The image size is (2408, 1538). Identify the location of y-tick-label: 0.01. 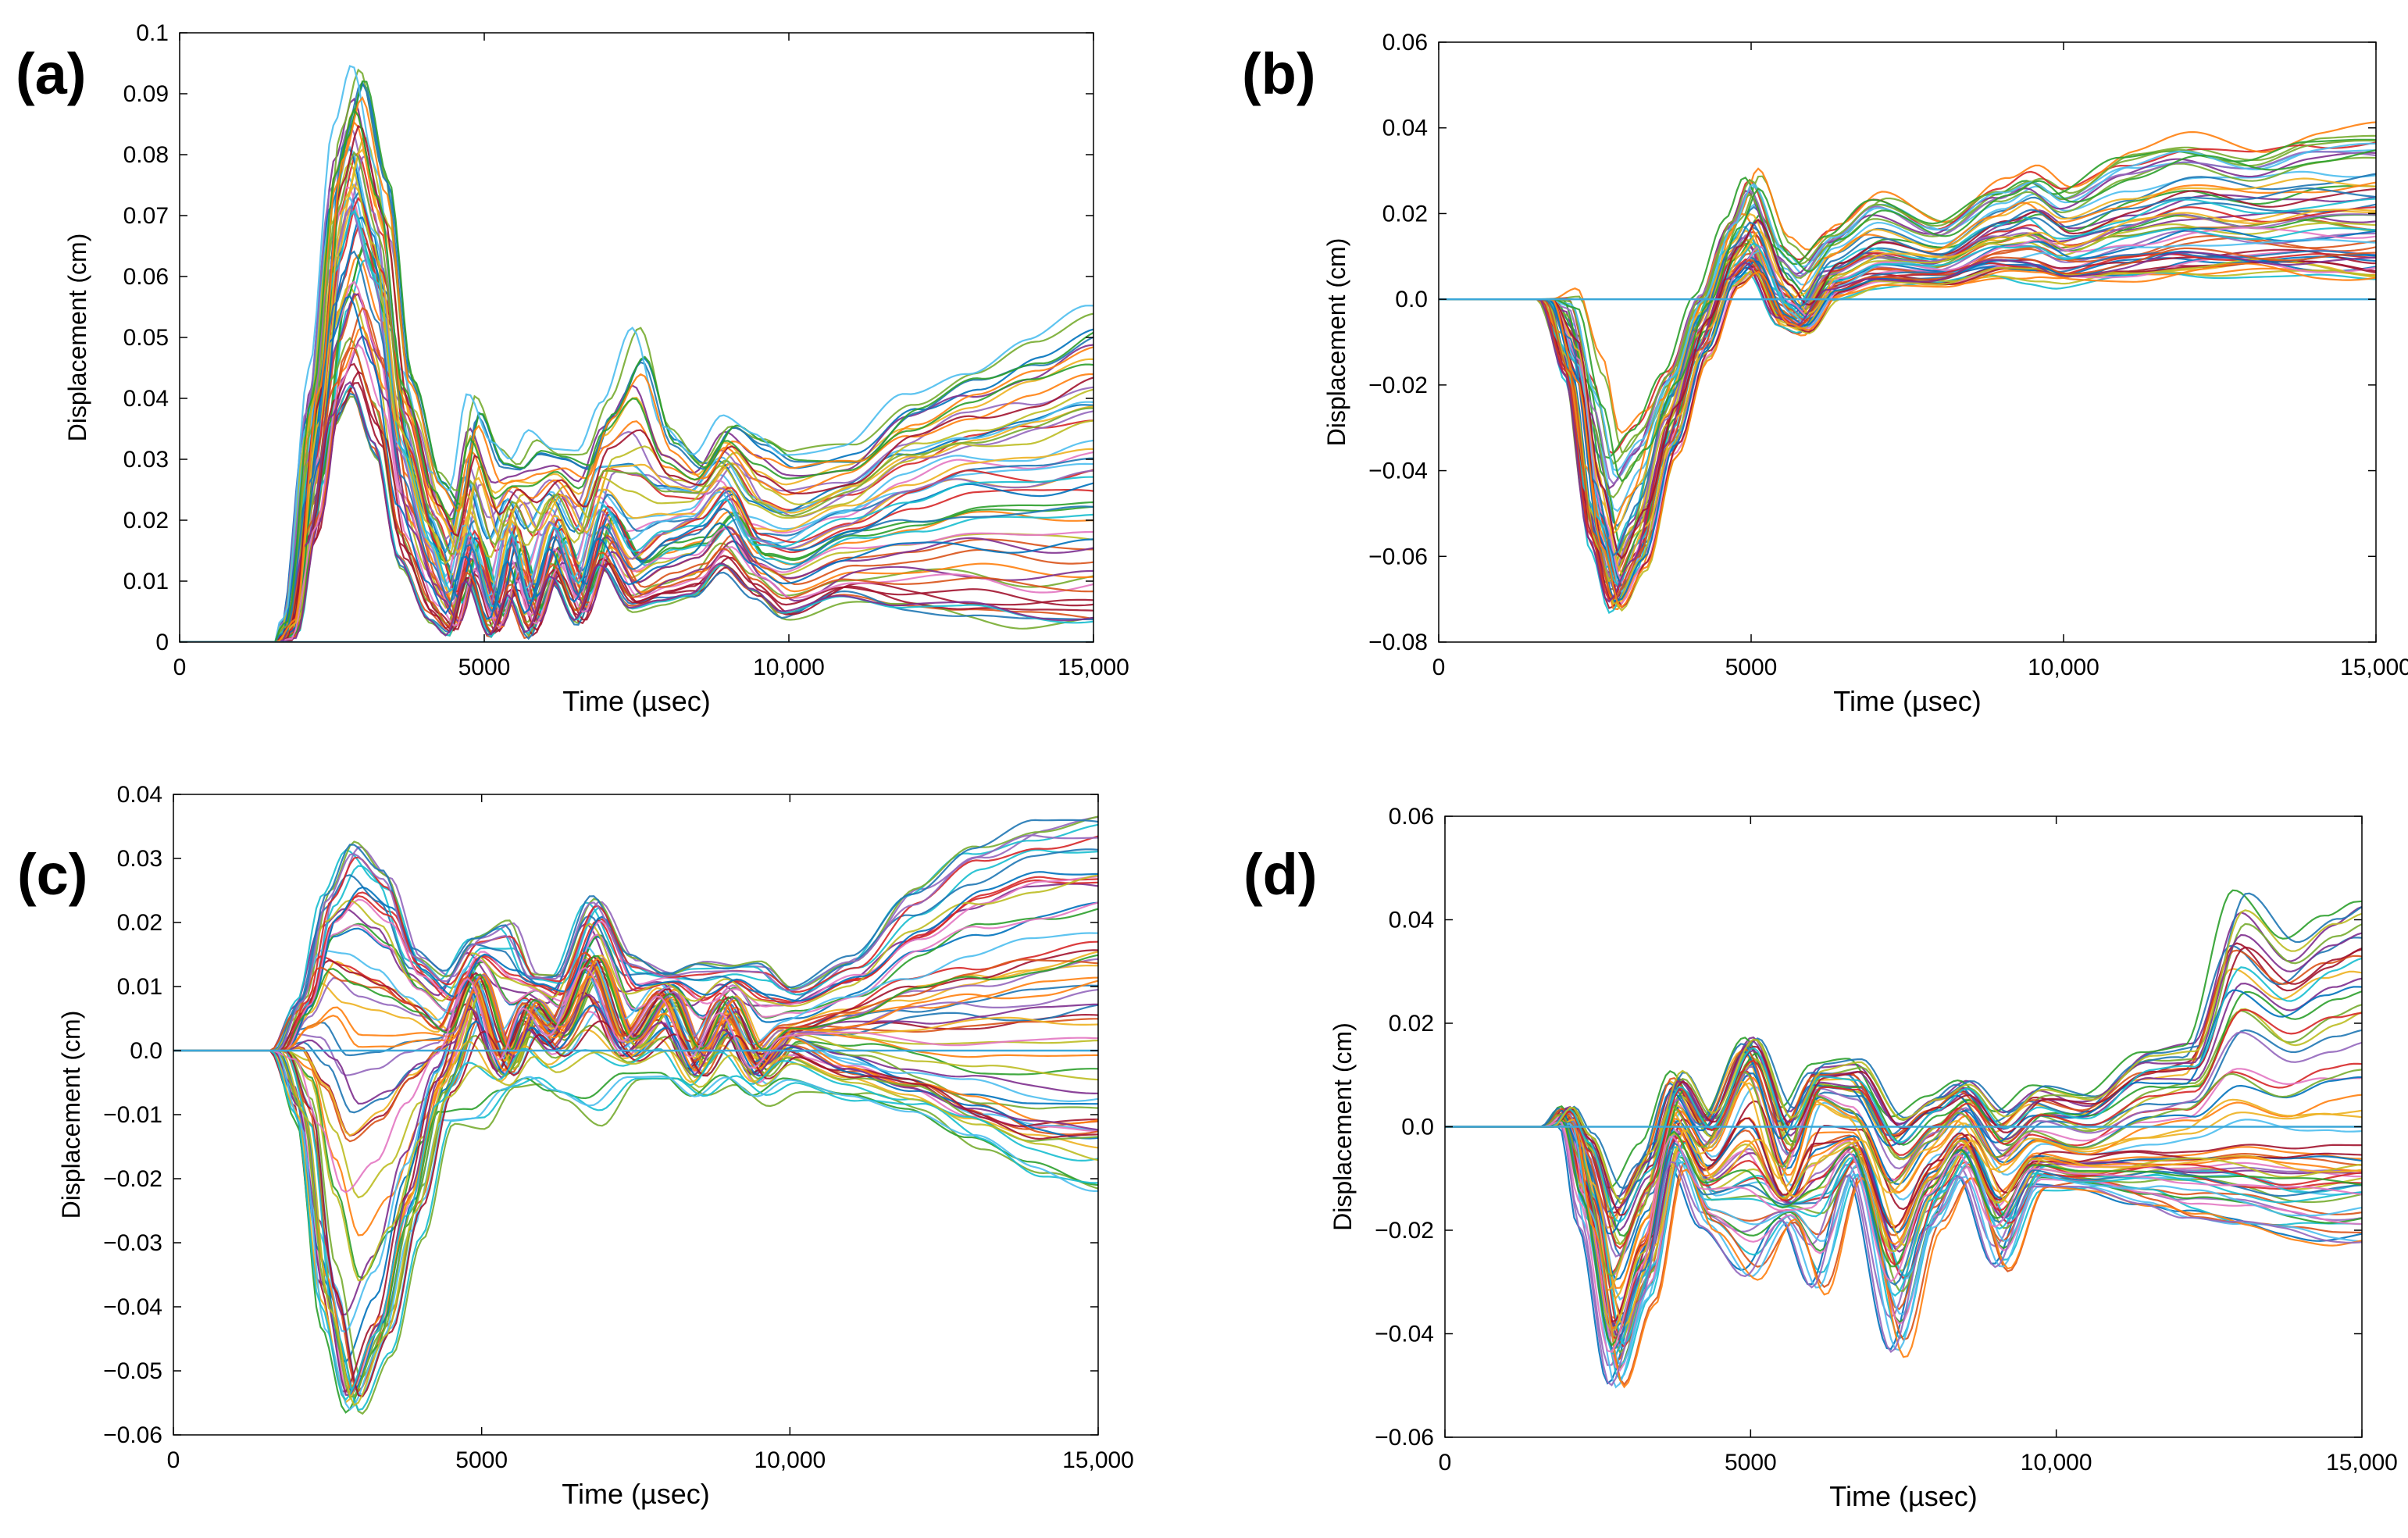
(139, 987).